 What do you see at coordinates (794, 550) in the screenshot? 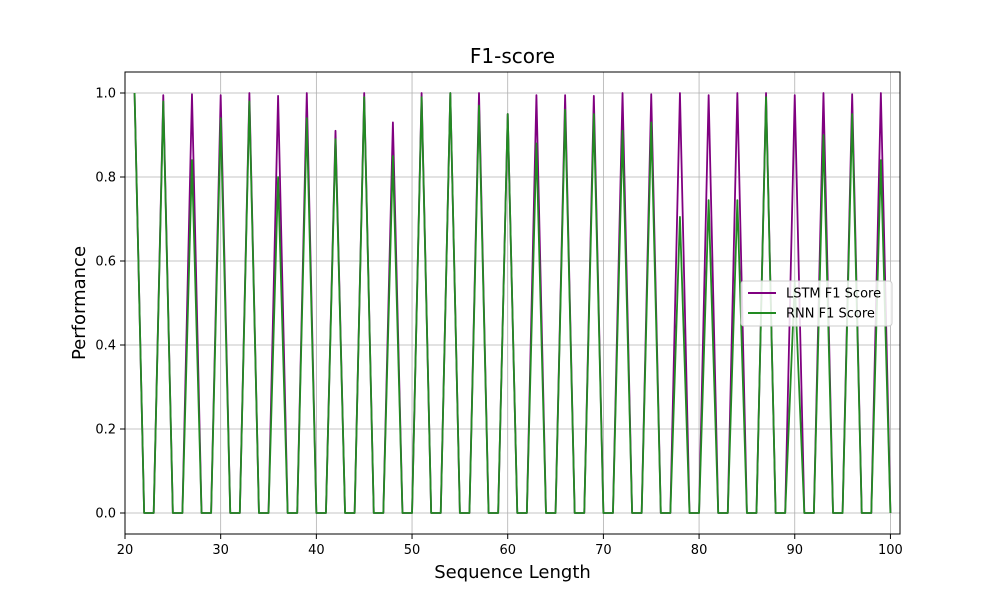
I see `x-tick-label: 90` at bounding box center [794, 550].